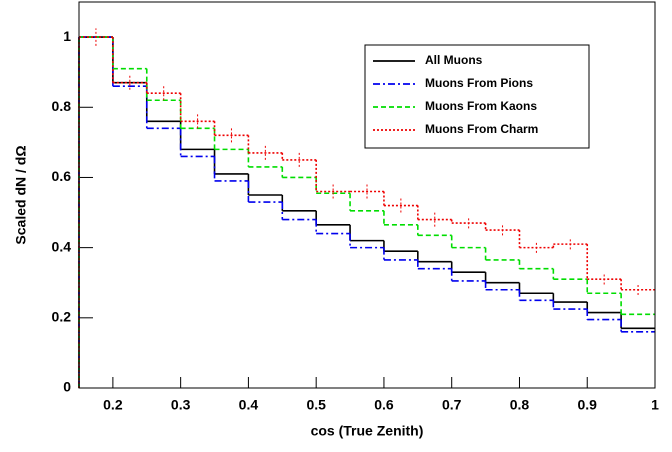 The height and width of the screenshot is (452, 672). Describe the element at coordinates (67, 387) in the screenshot. I see `y-tick-label: 0` at that location.